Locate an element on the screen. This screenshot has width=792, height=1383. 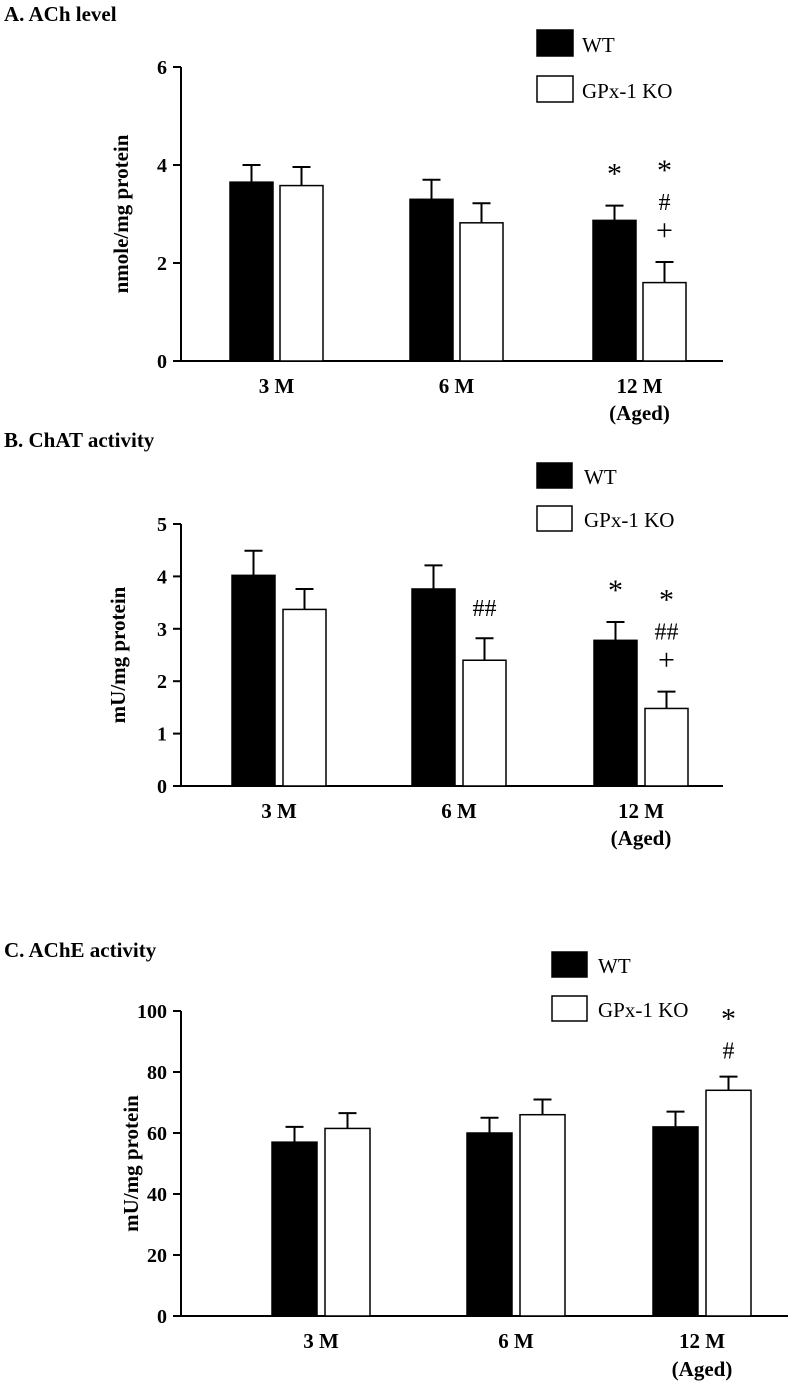
y-tick-label: 80 is located at coordinates (157, 1073).